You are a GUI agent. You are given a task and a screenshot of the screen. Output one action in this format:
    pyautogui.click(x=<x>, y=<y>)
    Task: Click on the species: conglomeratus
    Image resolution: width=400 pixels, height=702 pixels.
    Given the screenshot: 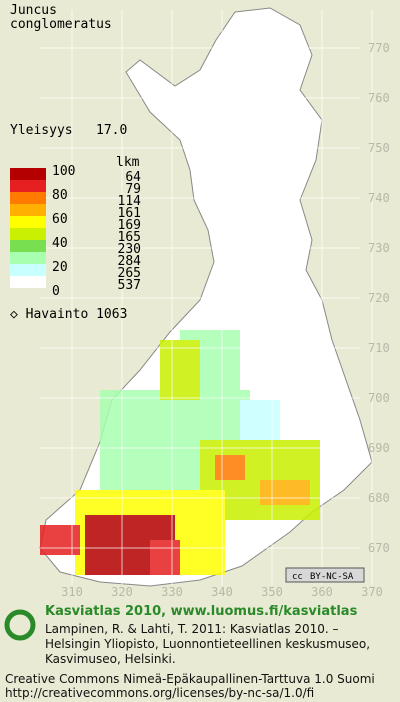 What is the action you would take?
    pyautogui.click(x=61, y=24)
    